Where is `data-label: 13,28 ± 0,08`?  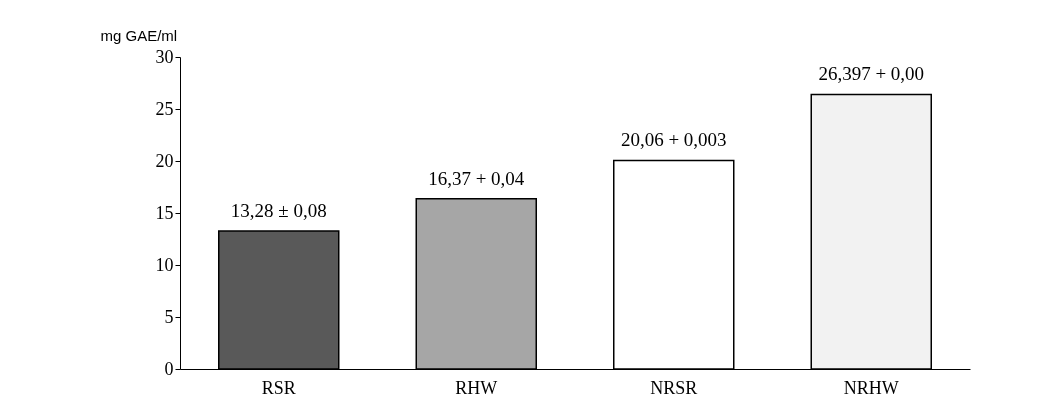 data-label: 13,28 ± 0,08 is located at coordinates (278, 210).